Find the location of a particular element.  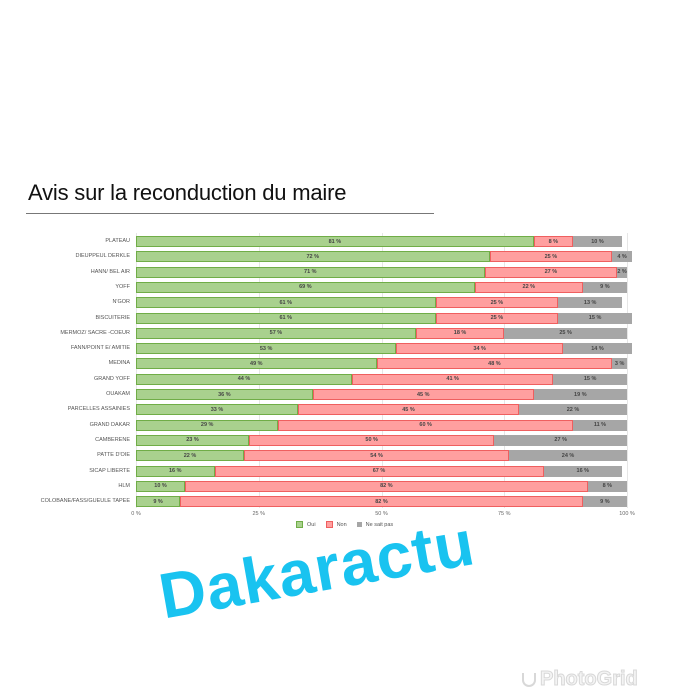

row-label: DIEUPPEUL DERKLE is located at coordinates (102, 256).